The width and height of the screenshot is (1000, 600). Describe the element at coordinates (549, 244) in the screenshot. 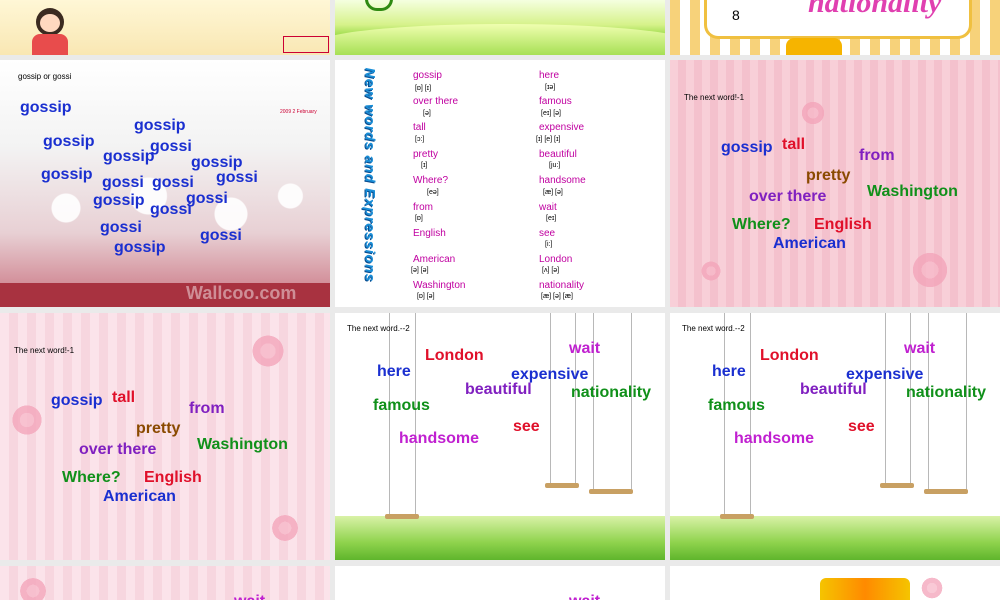

I see `phonetic: [i:]` at that location.